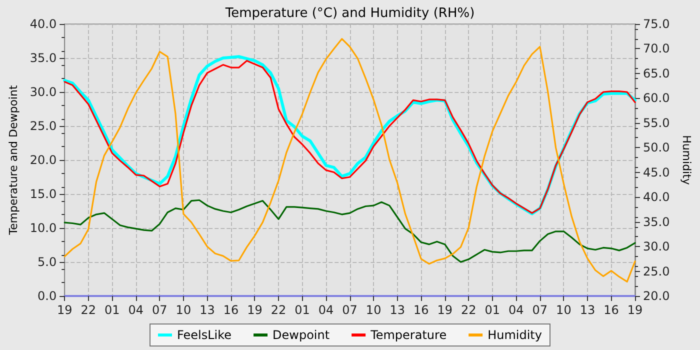 Image resolution: width=700 pixels, height=350 pixels. Describe the element at coordinates (656, 271) in the screenshot. I see `y2-tick-label: 25.0` at that location.